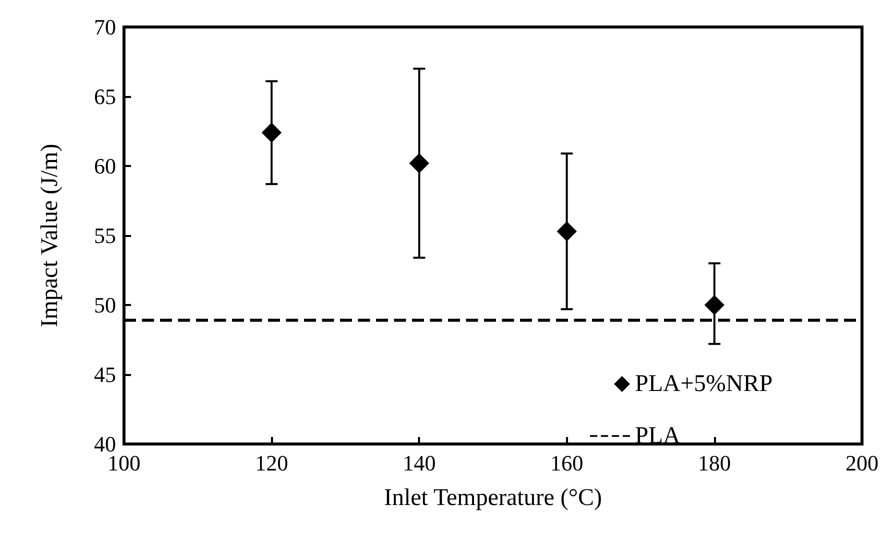  I want to click on x-axis-title: Inlet Temperature (°C), so click(493, 498).